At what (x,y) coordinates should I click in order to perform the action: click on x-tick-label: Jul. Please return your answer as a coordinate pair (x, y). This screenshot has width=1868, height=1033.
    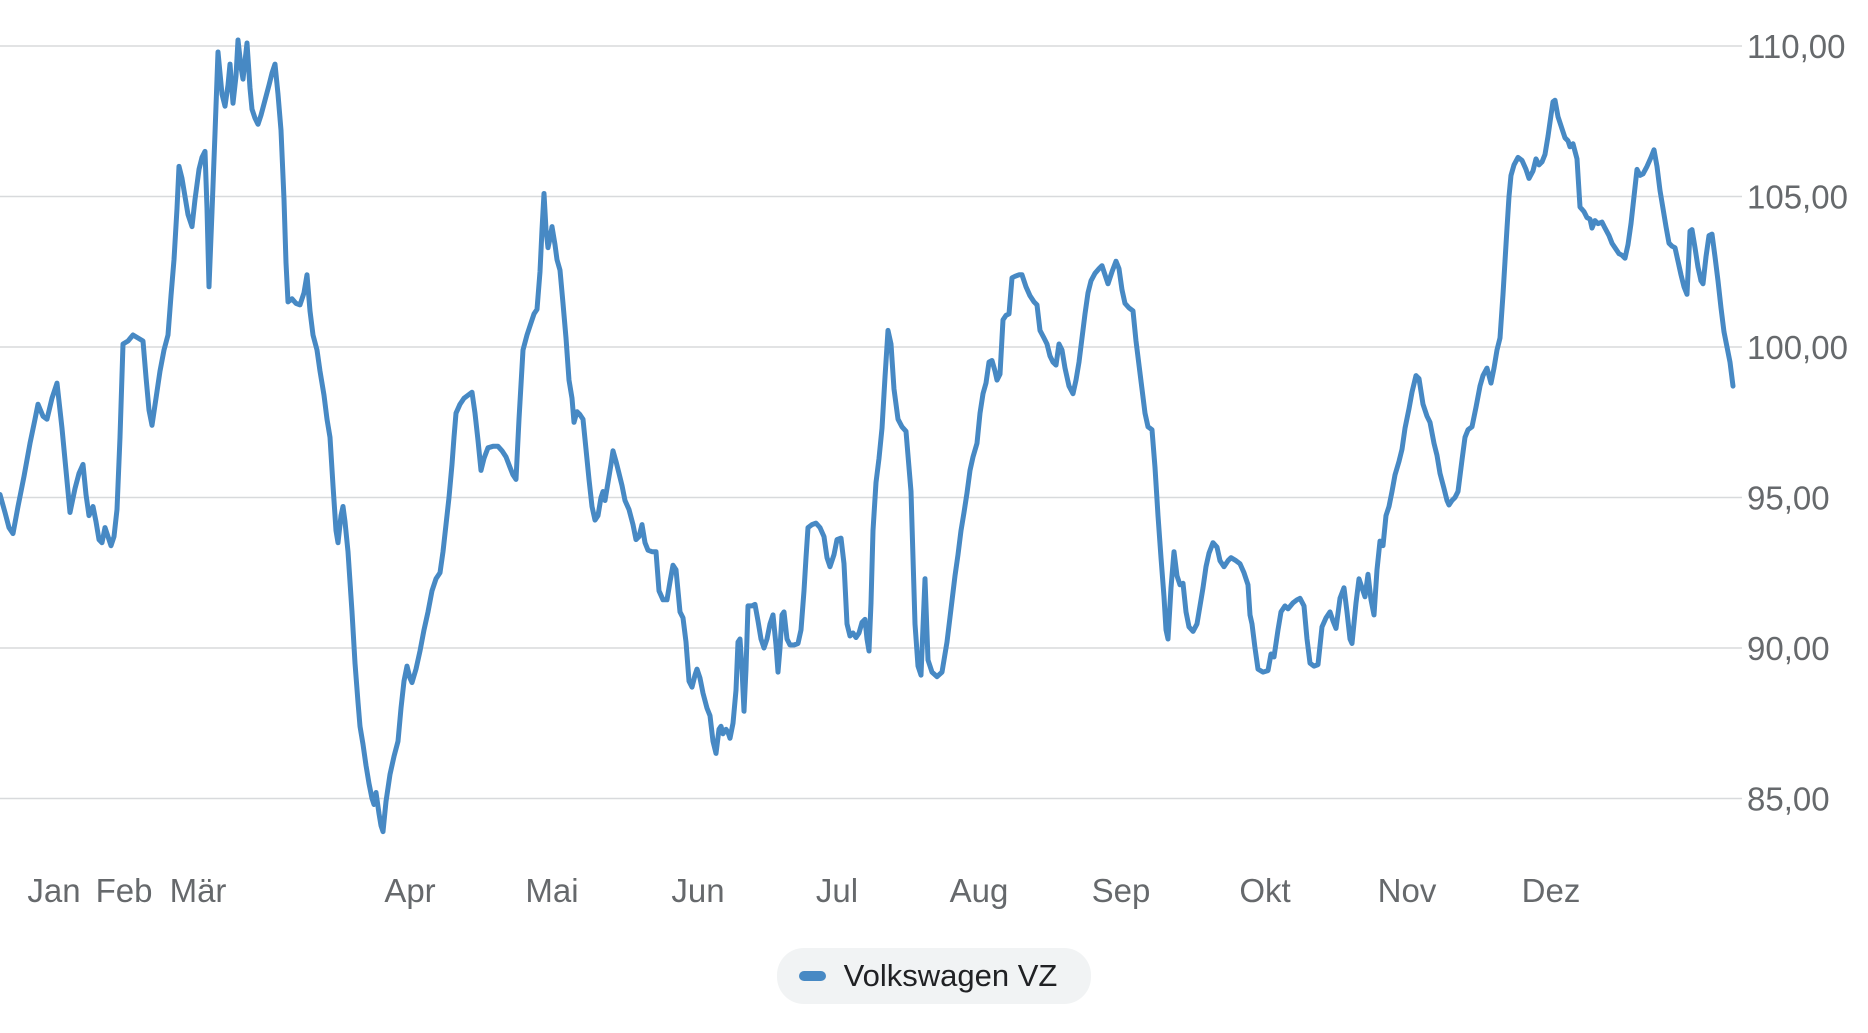
    Looking at the image, I should click on (837, 890).